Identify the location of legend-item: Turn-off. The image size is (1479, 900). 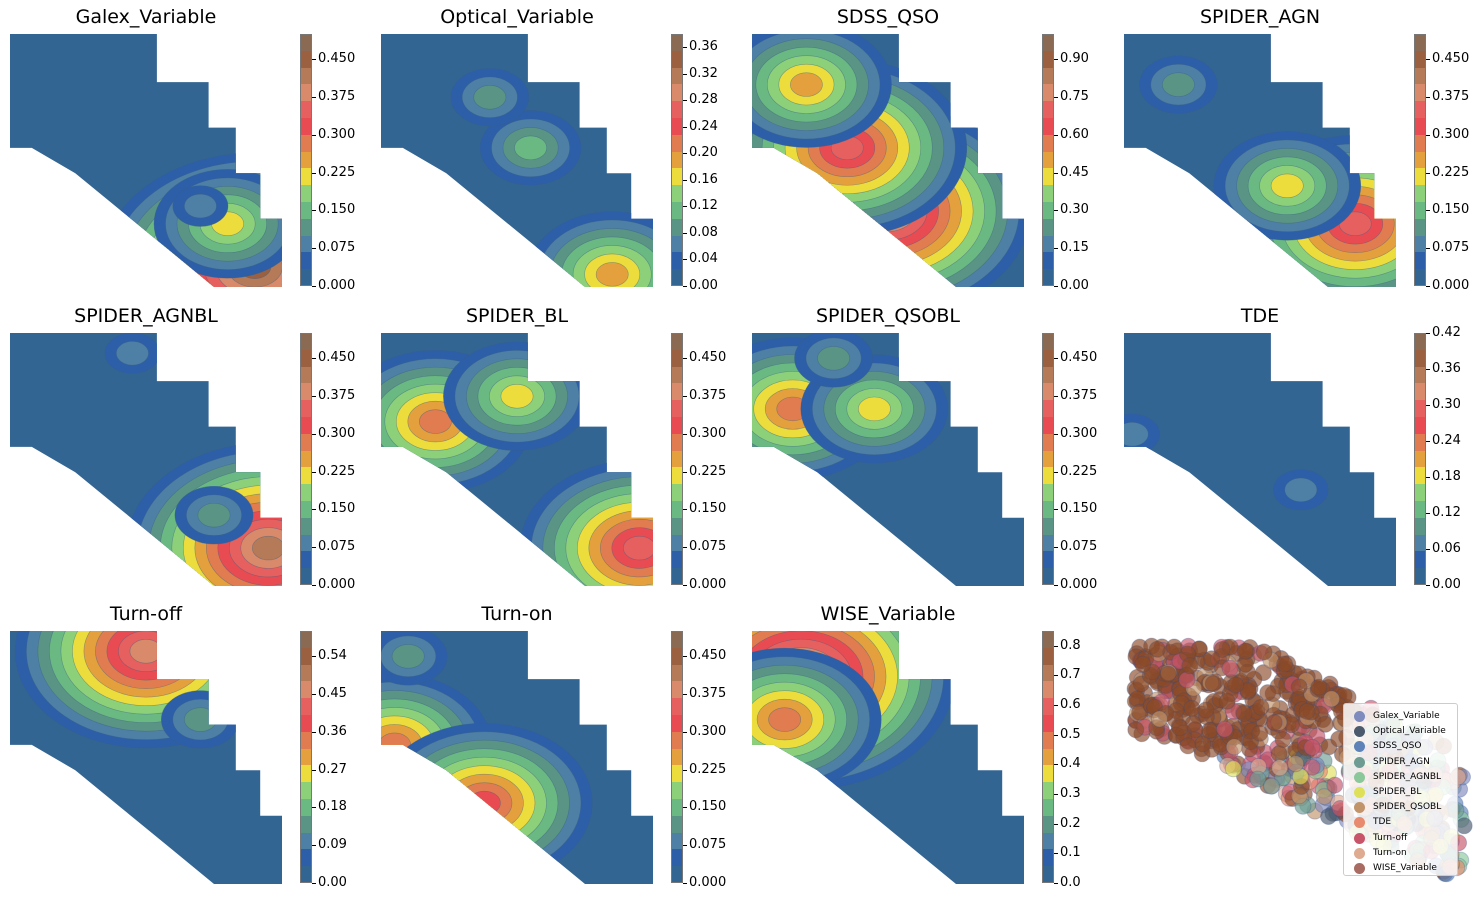
(1404, 838).